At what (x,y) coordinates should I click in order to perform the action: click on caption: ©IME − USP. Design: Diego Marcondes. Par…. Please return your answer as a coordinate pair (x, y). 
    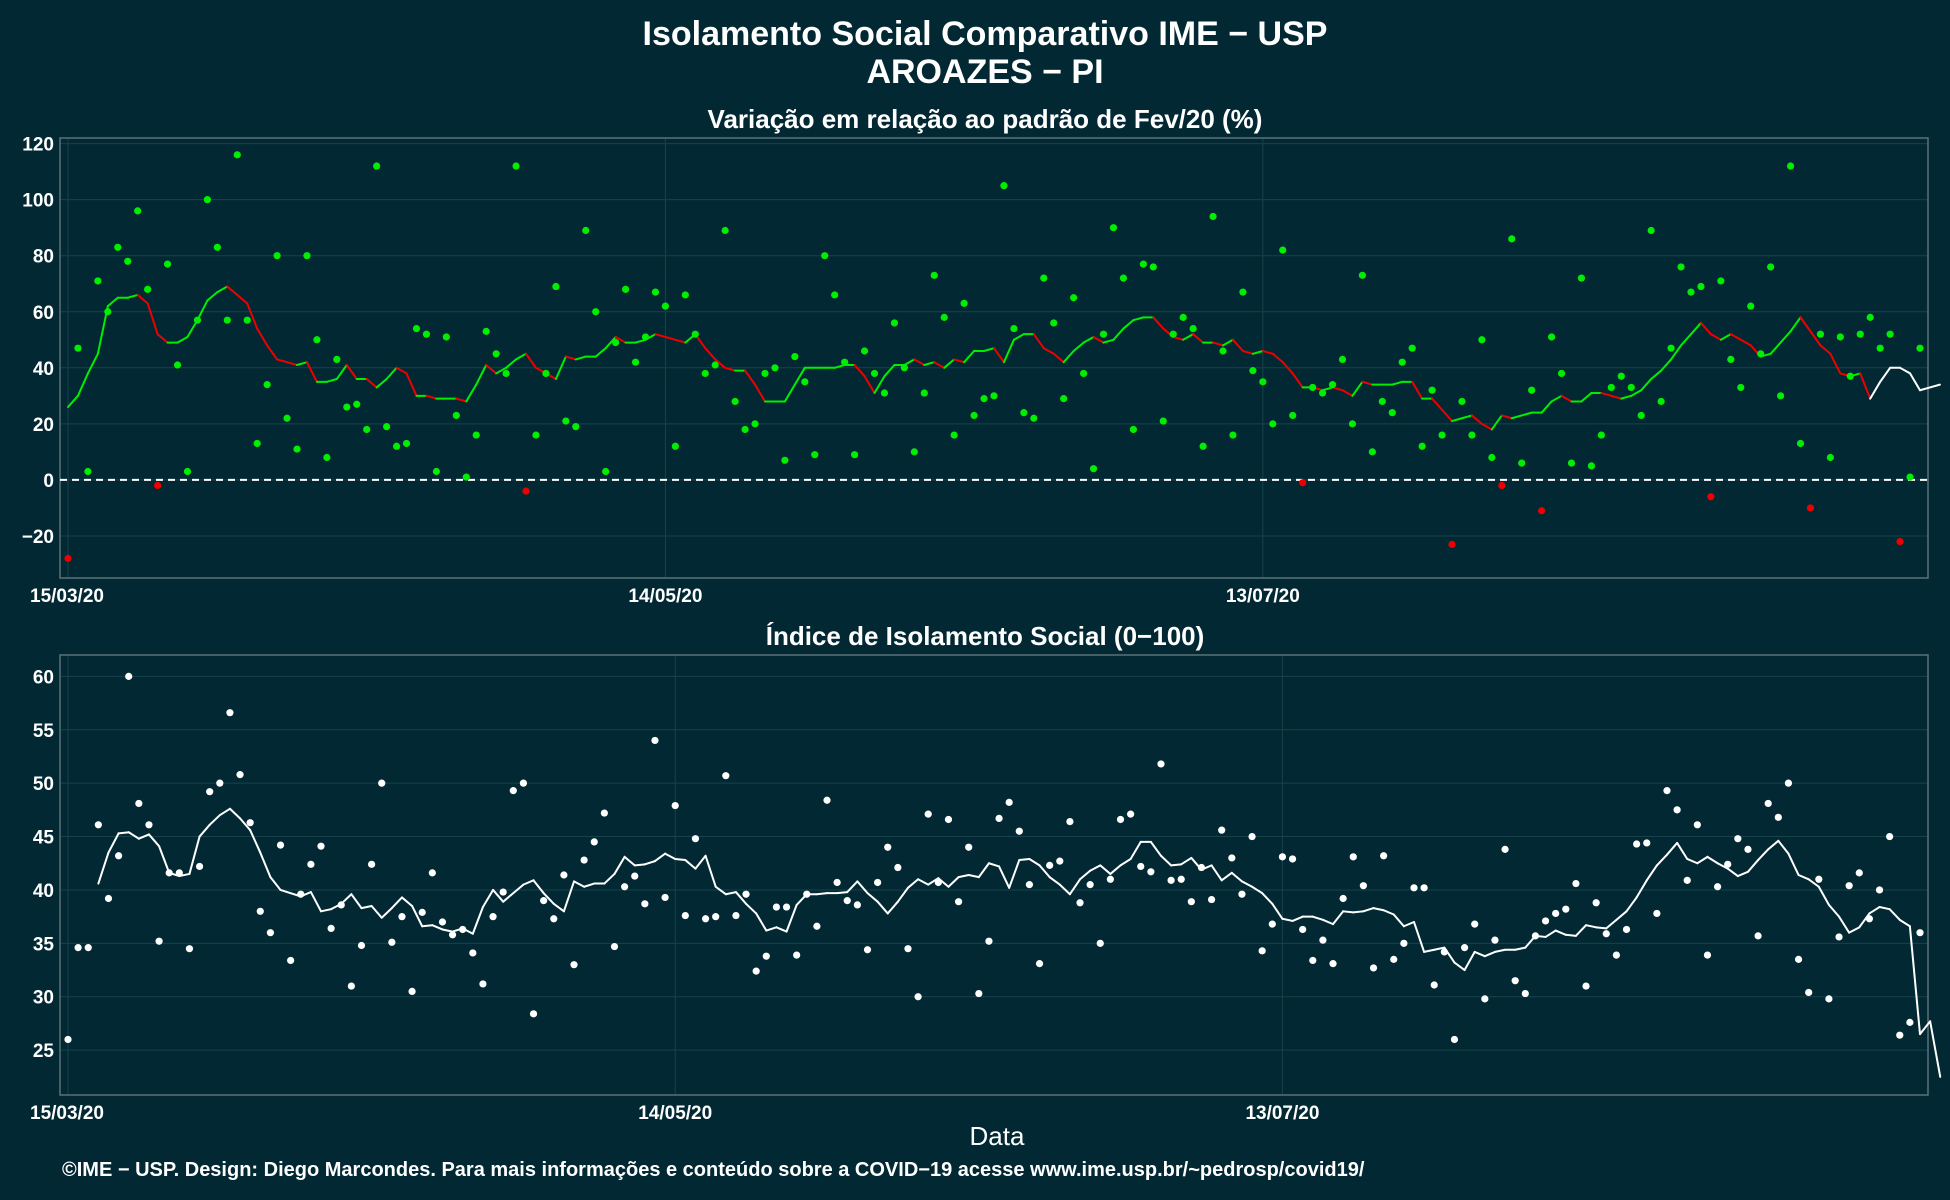
    Looking at the image, I should click on (713, 1170).